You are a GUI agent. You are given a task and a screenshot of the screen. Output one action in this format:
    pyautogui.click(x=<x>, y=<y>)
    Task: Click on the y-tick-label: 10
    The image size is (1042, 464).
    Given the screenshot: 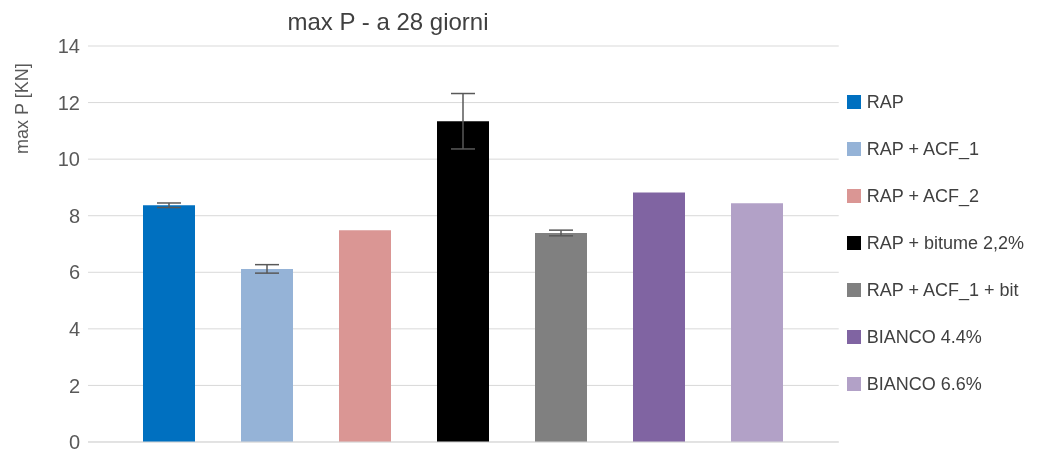 What is the action you would take?
    pyautogui.click(x=68, y=159)
    